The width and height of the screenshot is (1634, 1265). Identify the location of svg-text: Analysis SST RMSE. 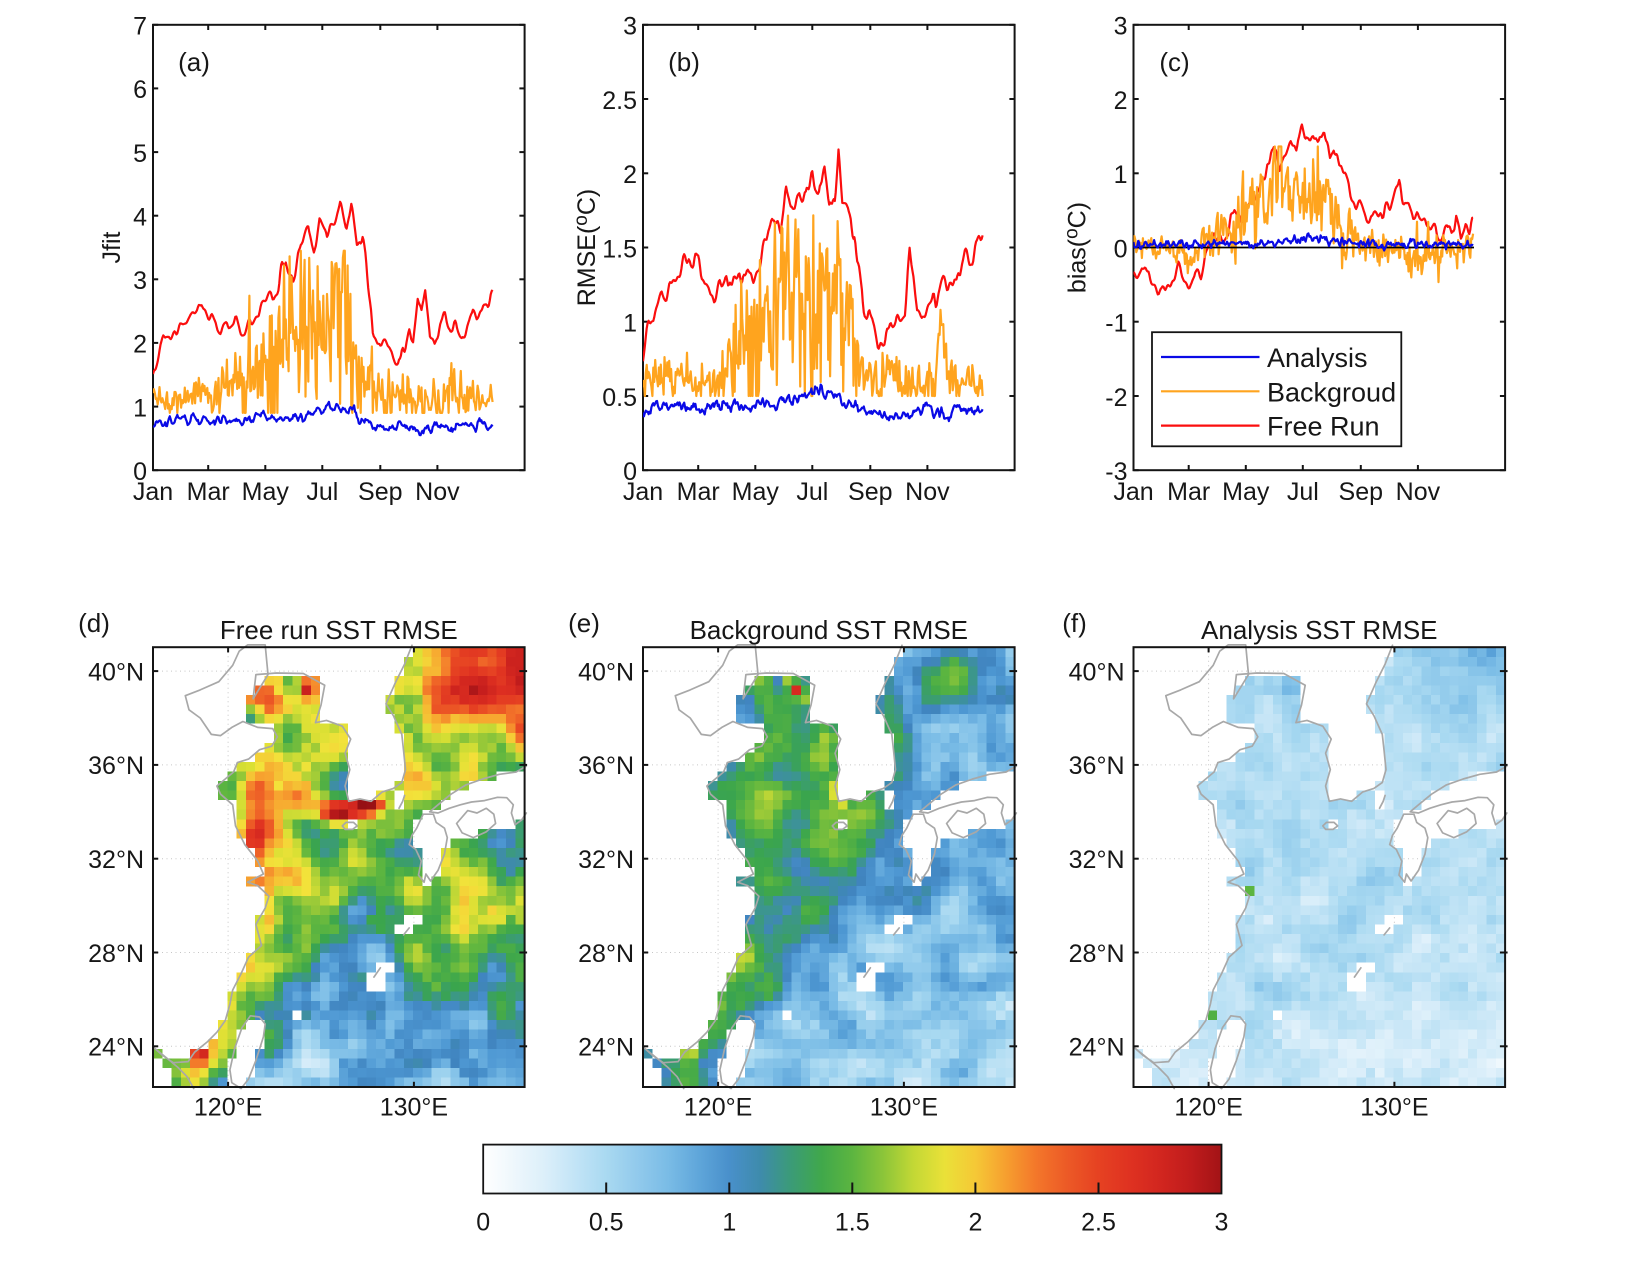
(1319, 630).